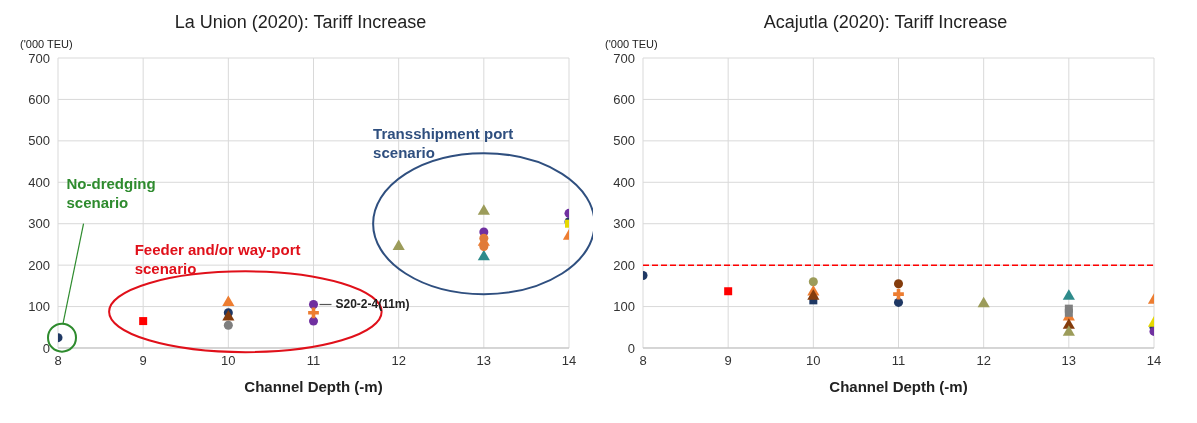 The width and height of the screenshot is (1197, 423). What do you see at coordinates (218, 259) in the screenshot?
I see `annotation: Feeder and/or way-port scenario` at bounding box center [218, 259].